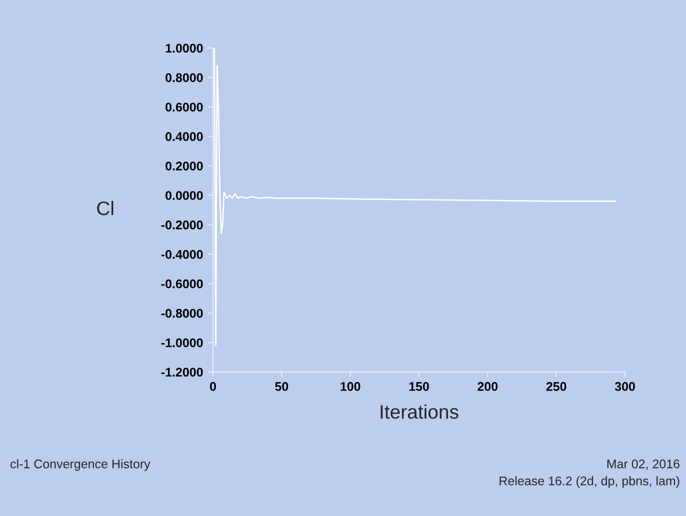 Image resolution: width=686 pixels, height=516 pixels. I want to click on text: cl-1 Convergence History, so click(80, 465).